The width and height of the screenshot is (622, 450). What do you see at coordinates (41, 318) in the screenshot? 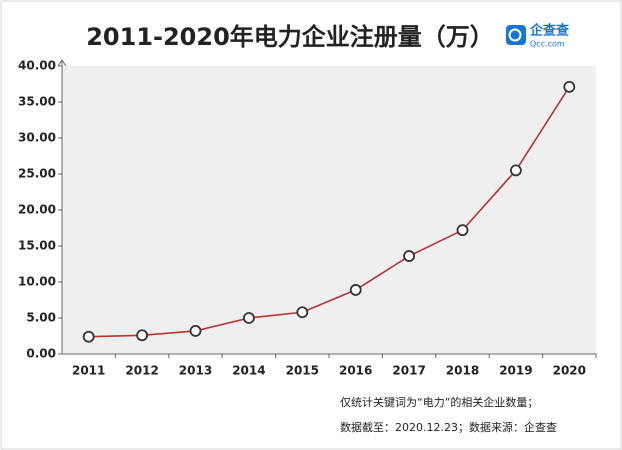
I see `y-tick-label: 5.00` at bounding box center [41, 318].